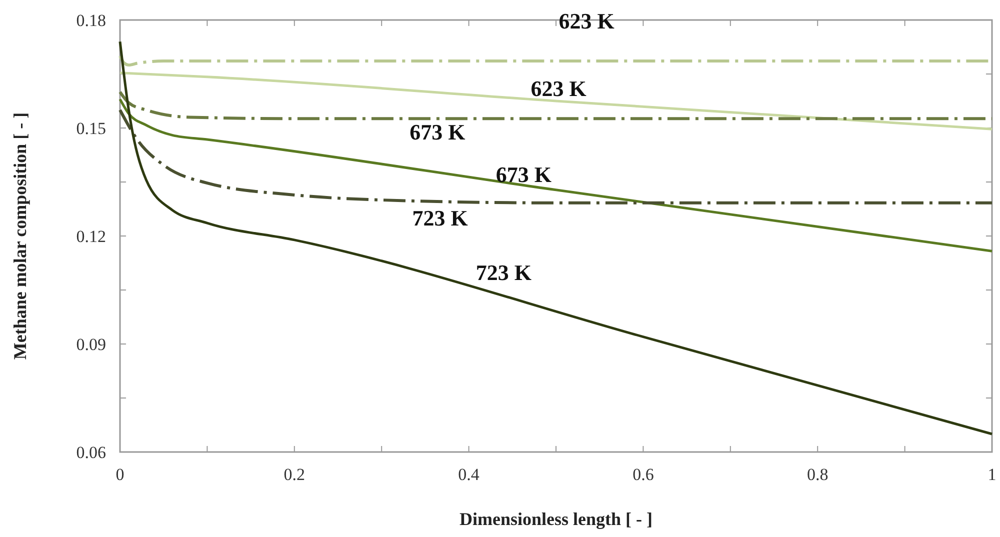 The image size is (1000, 537). I want to click on x-tick-label: 0.4, so click(469, 474).